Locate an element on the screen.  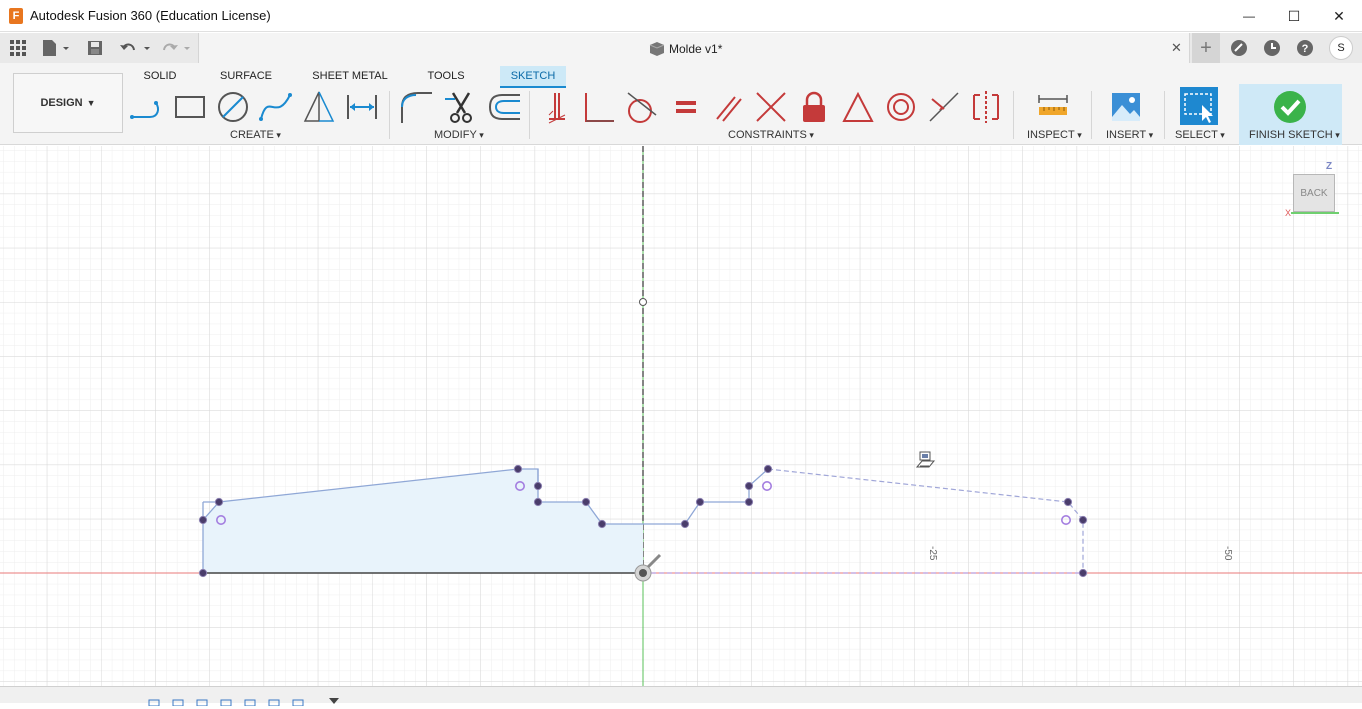
coincident-icon is located at coordinates (944, 107).